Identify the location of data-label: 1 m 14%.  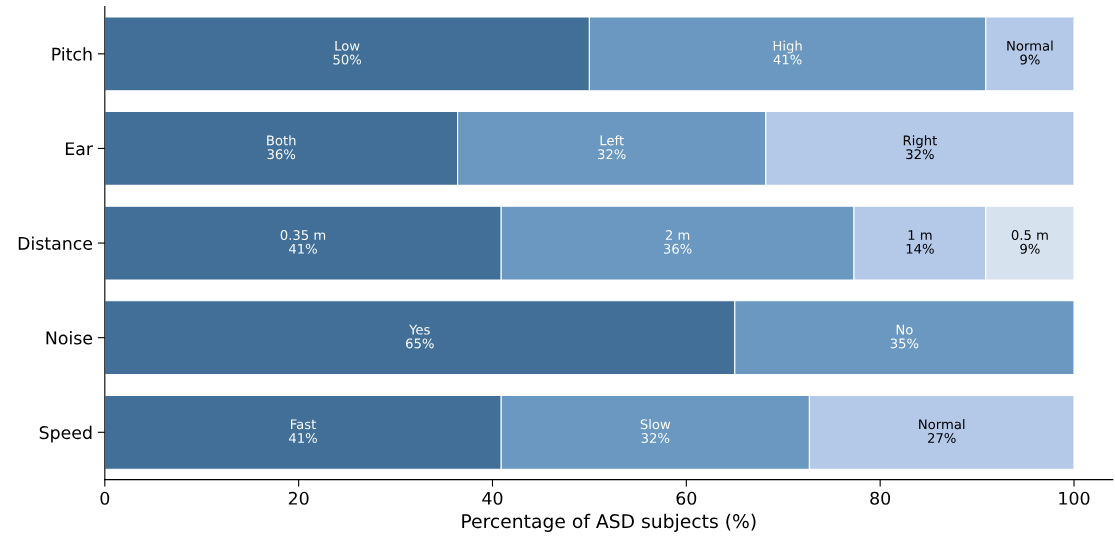
(920, 242).